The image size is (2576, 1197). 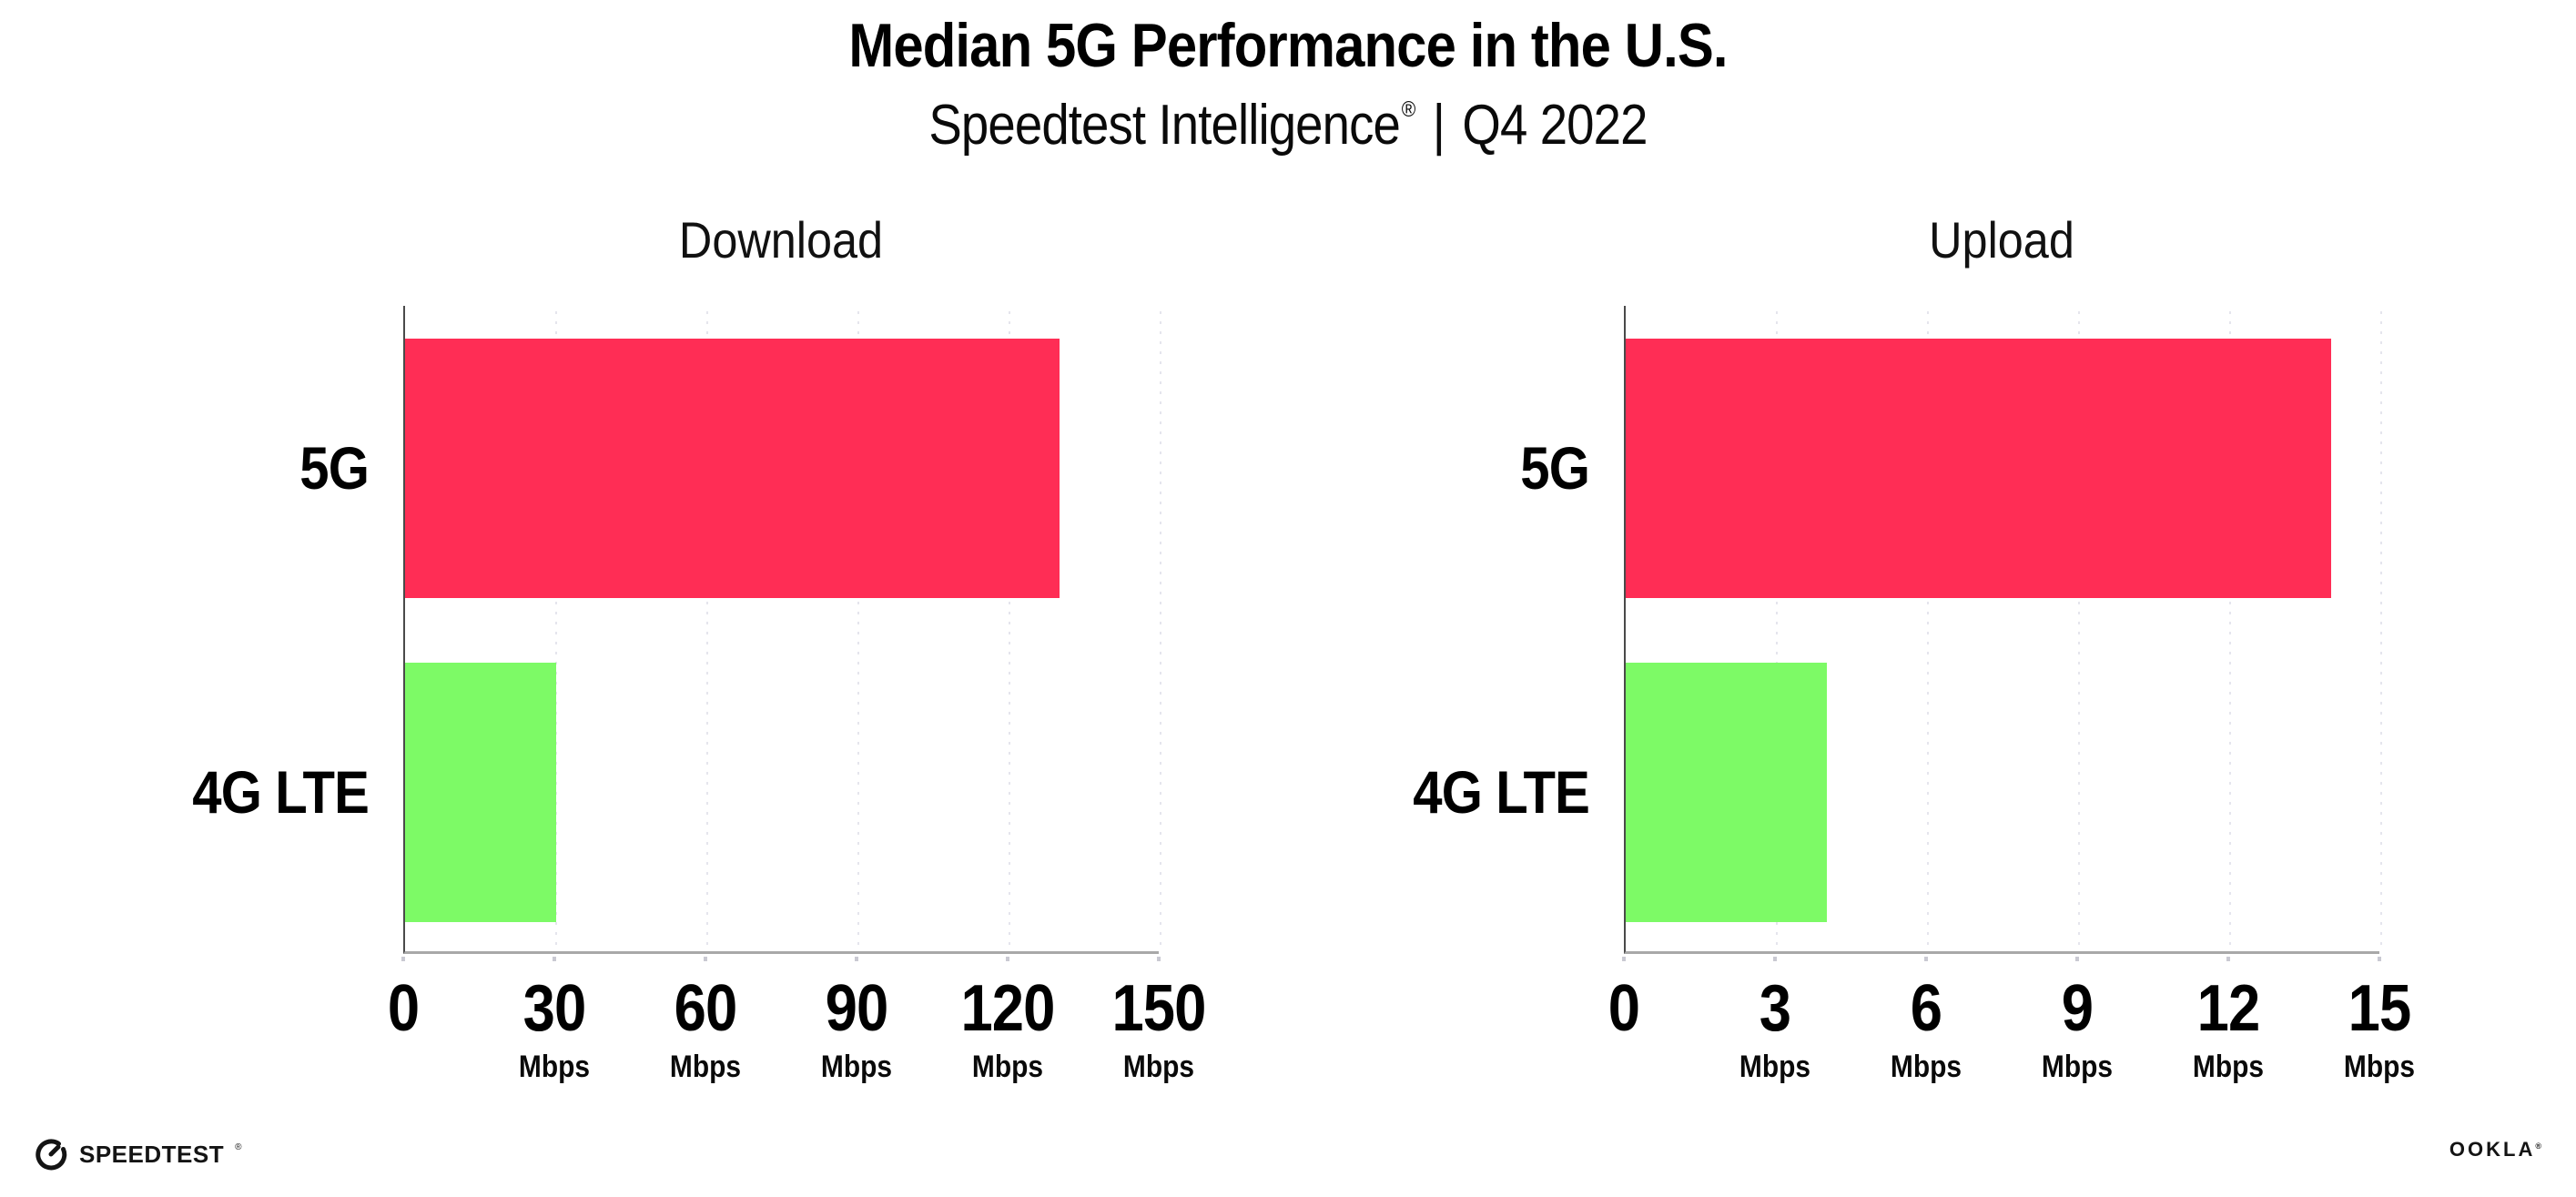 What do you see at coordinates (1164, 126) in the screenshot?
I see `subtitle-brand: Speedtest Intelligence` at bounding box center [1164, 126].